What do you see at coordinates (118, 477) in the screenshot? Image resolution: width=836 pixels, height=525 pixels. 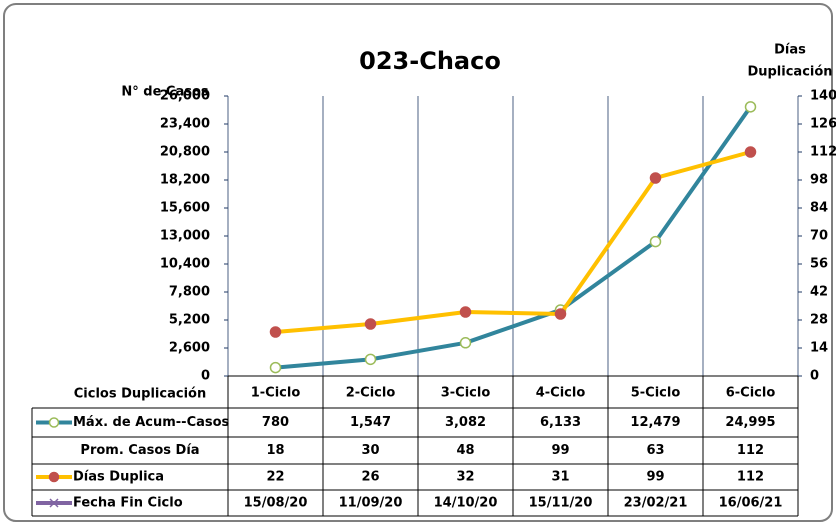 I see `legend-label: Días Duplica` at bounding box center [118, 477].